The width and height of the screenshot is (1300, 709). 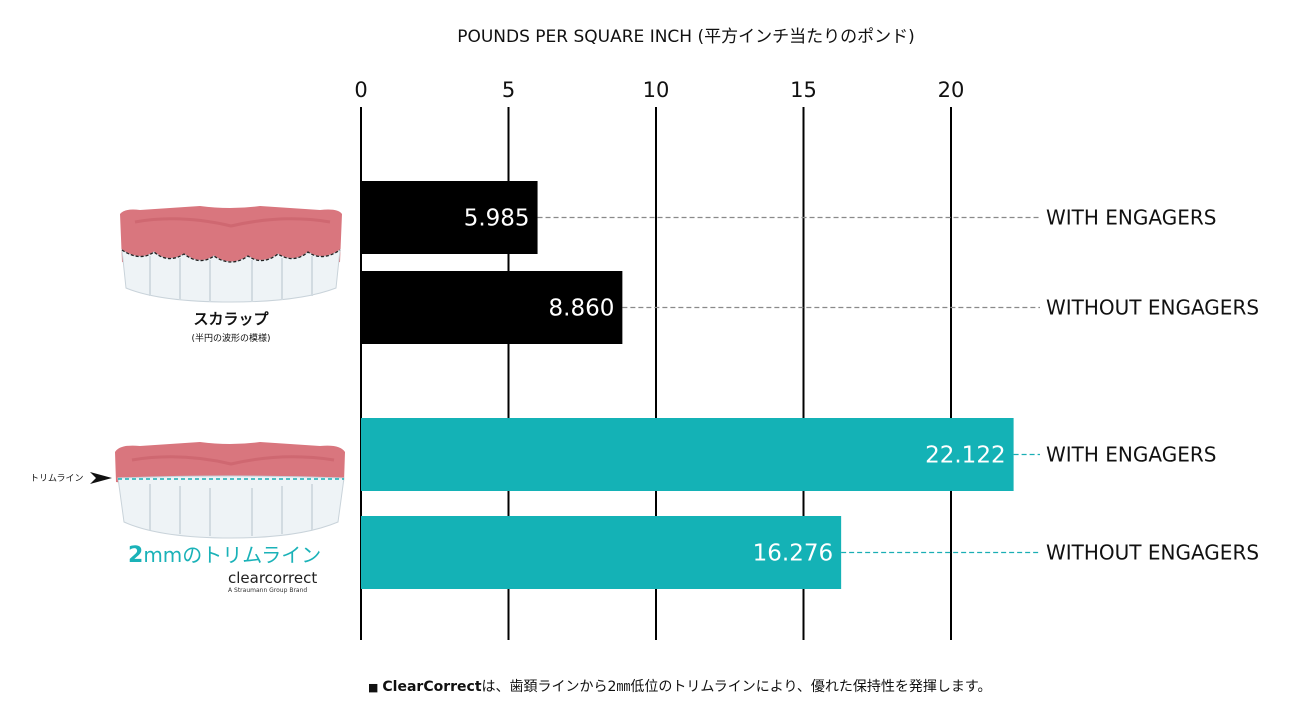 What do you see at coordinates (232, 555) in the screenshot?
I see `trimline-title-text: mmのトリムライン` at bounding box center [232, 555].